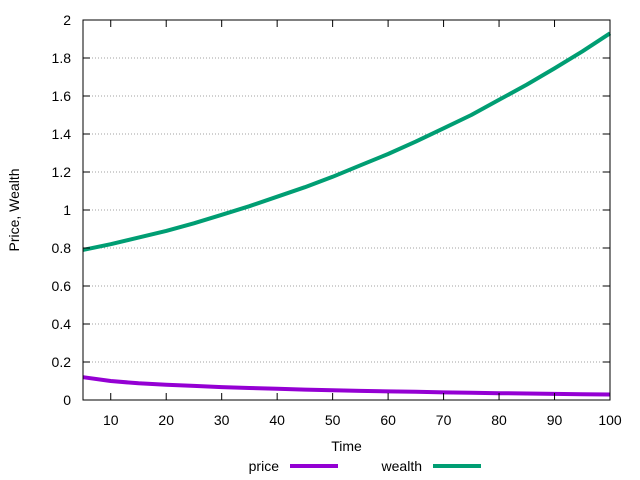  Describe the element at coordinates (365, 466) in the screenshot. I see `legend: price wealth` at that location.